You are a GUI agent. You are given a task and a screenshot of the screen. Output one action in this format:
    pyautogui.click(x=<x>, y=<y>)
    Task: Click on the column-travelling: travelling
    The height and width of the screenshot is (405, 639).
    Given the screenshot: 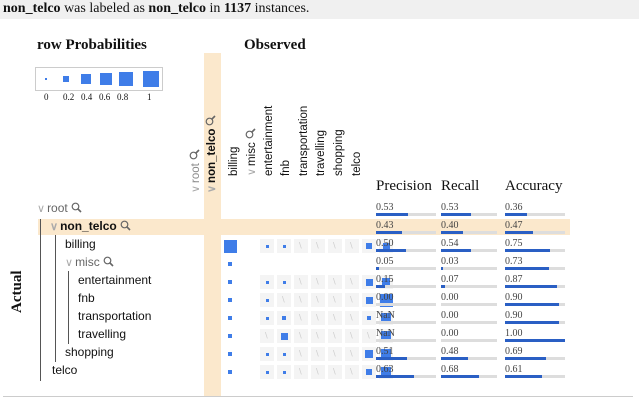 What is the action you would take?
    pyautogui.click(x=321, y=152)
    